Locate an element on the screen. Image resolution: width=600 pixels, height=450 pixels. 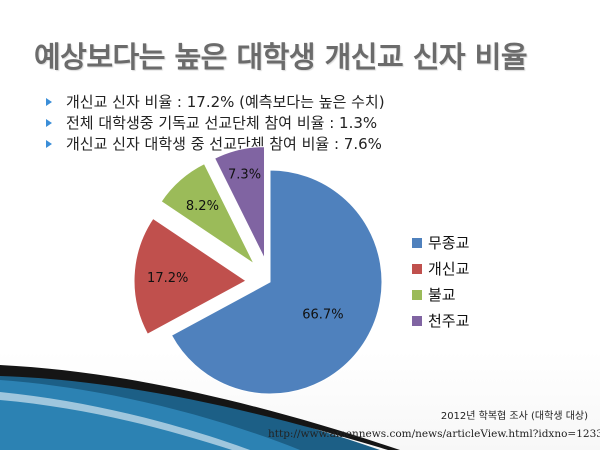
pie-data-labels: 66.7% 17.2% 8.2% 7.3% is located at coordinates (245, 245).